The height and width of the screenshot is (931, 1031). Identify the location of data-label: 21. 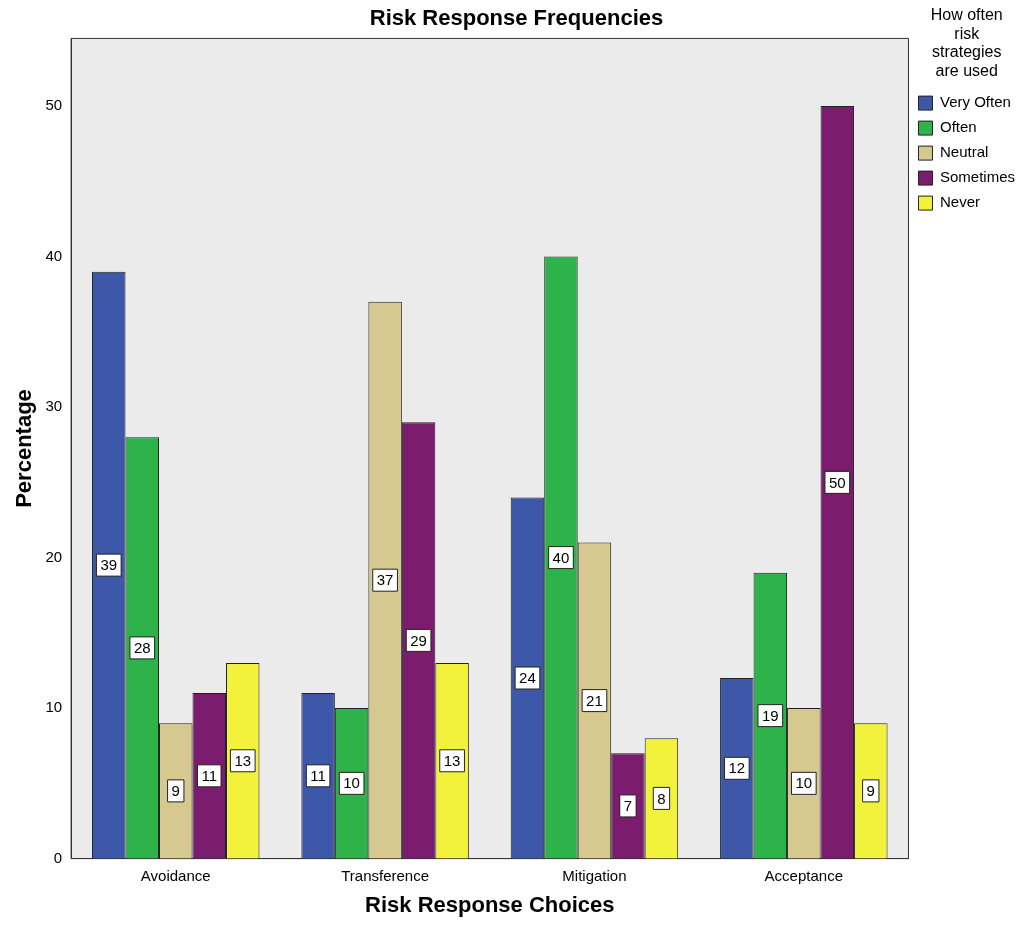
(594, 700).